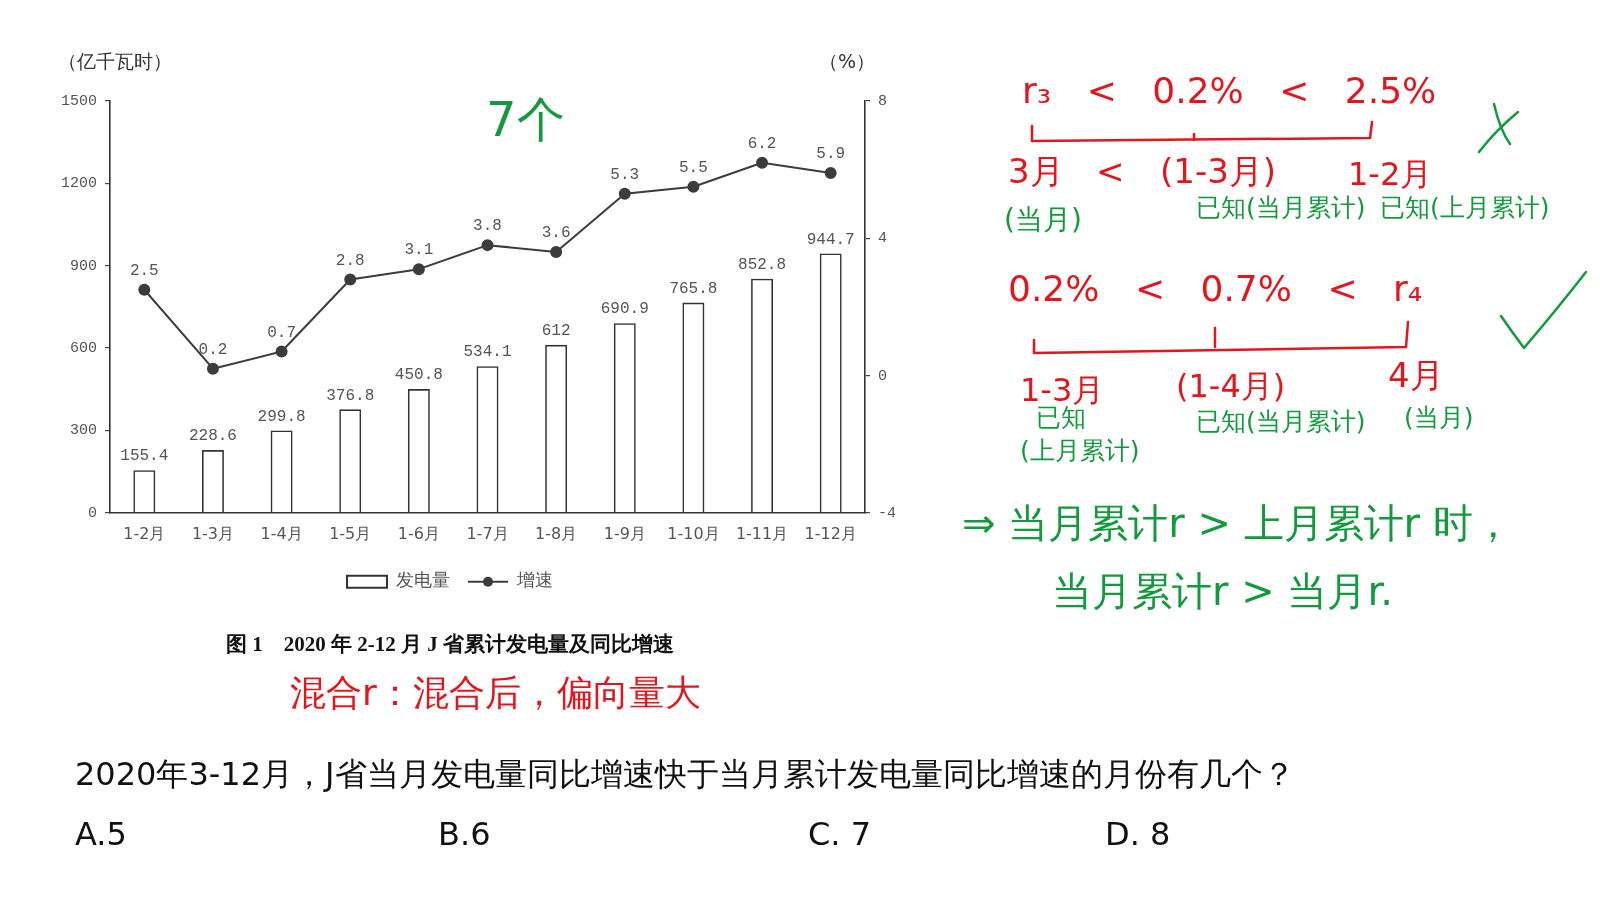 The image size is (1600, 900). I want to click on data-label: 5.3, so click(625, 174).